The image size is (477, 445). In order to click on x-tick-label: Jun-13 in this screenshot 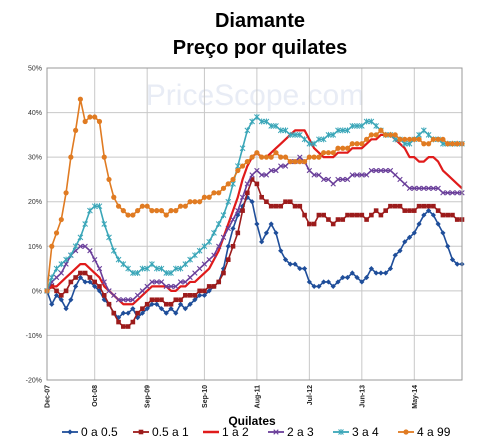, I will do `click(362, 396)`.